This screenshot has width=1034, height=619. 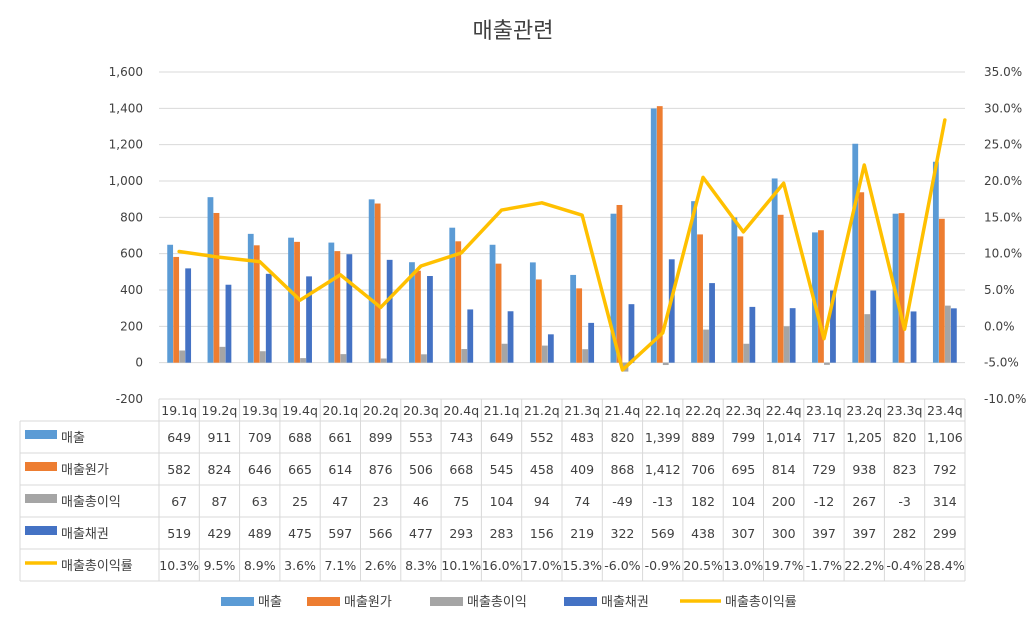 I want to click on bar-2-20.2q, so click(x=377, y=283).